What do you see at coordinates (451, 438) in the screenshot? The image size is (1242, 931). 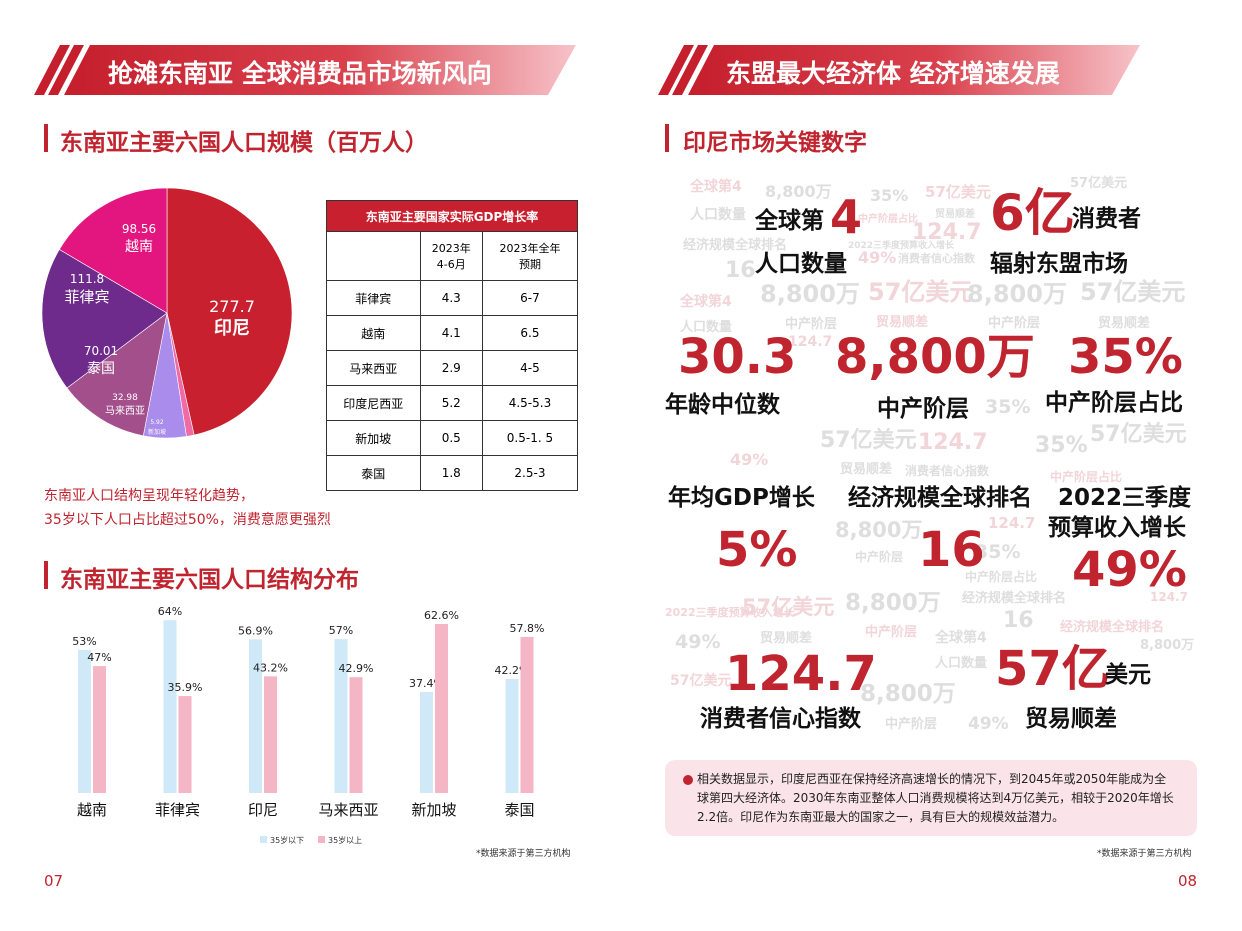 I see `table-cell: 0.5` at bounding box center [451, 438].